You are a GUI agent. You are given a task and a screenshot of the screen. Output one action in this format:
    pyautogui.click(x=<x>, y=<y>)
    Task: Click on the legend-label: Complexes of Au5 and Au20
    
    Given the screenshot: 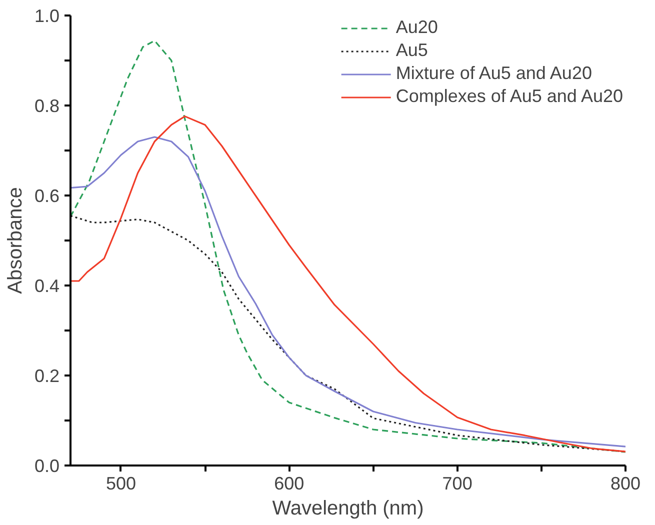 What is the action you would take?
    pyautogui.click(x=509, y=96)
    